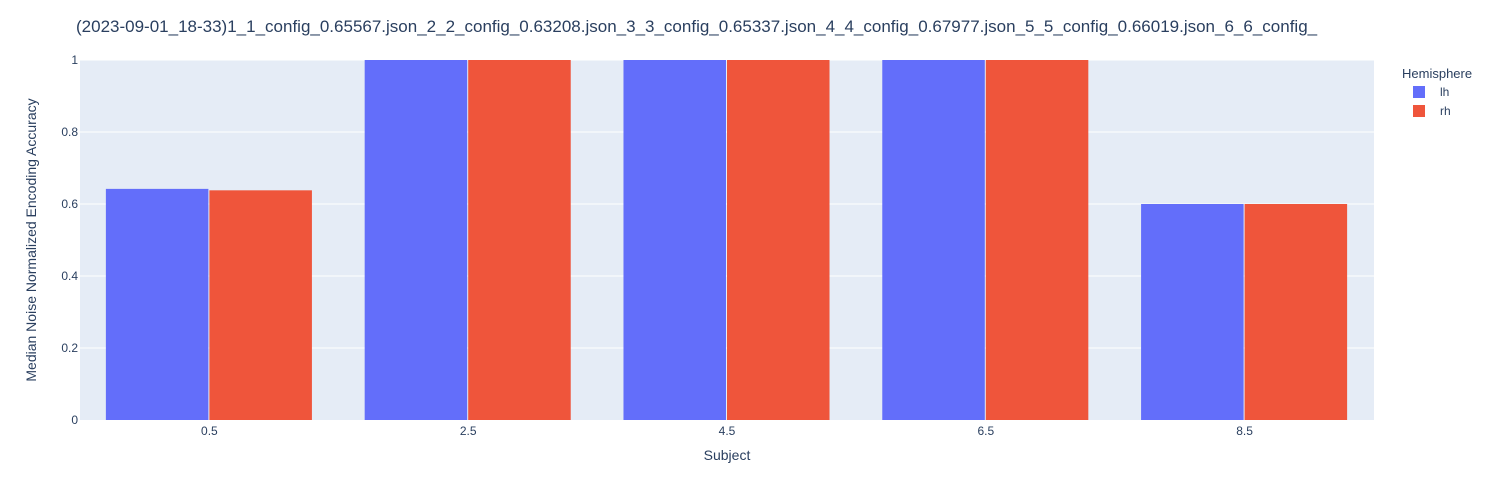 This screenshot has width=1500, height=500. What do you see at coordinates (1444, 92) in the screenshot?
I see `legend-label-lh: lh` at bounding box center [1444, 92].